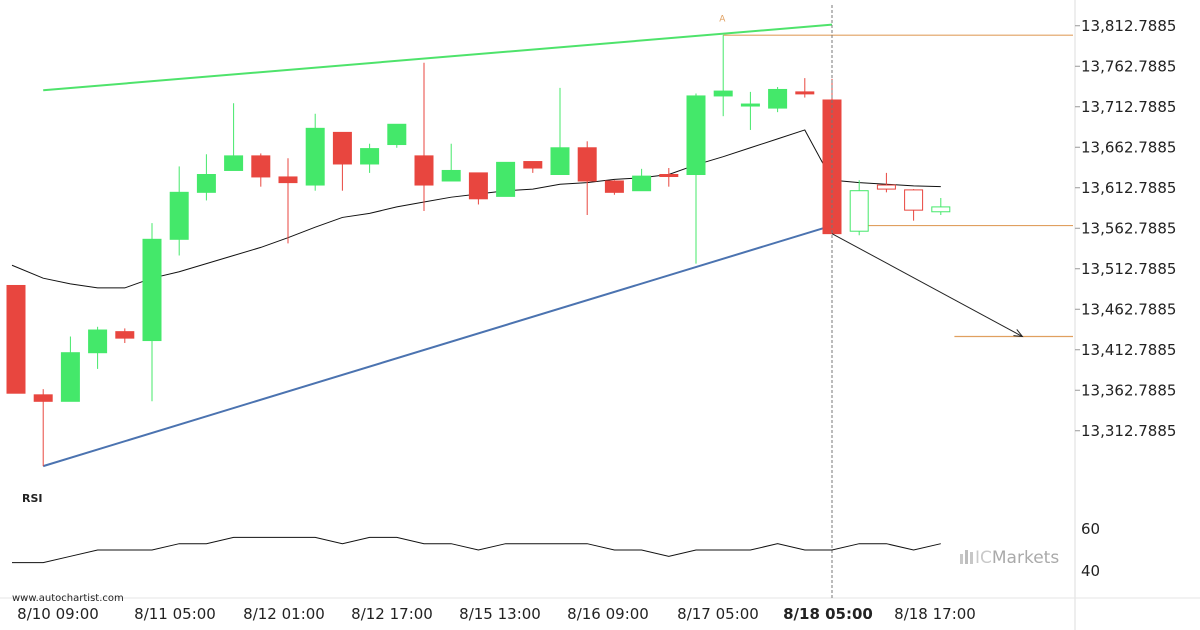 The image size is (1200, 630). I want to click on y-tick-label: 13,312.7885, so click(1128, 431).